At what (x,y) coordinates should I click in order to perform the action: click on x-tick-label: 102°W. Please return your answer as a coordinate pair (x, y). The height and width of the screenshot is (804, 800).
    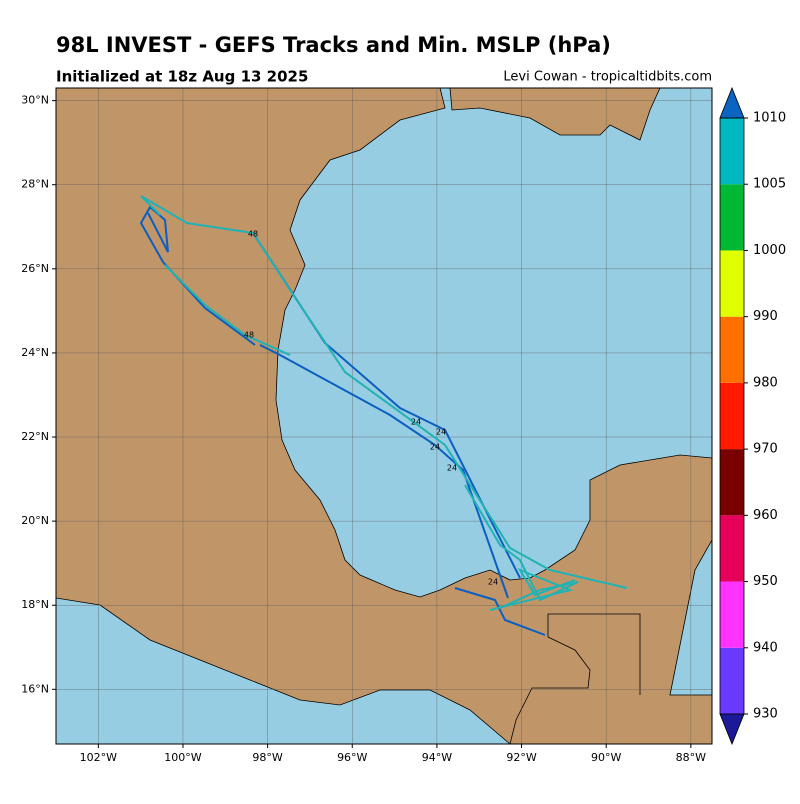
    Looking at the image, I should click on (98, 757).